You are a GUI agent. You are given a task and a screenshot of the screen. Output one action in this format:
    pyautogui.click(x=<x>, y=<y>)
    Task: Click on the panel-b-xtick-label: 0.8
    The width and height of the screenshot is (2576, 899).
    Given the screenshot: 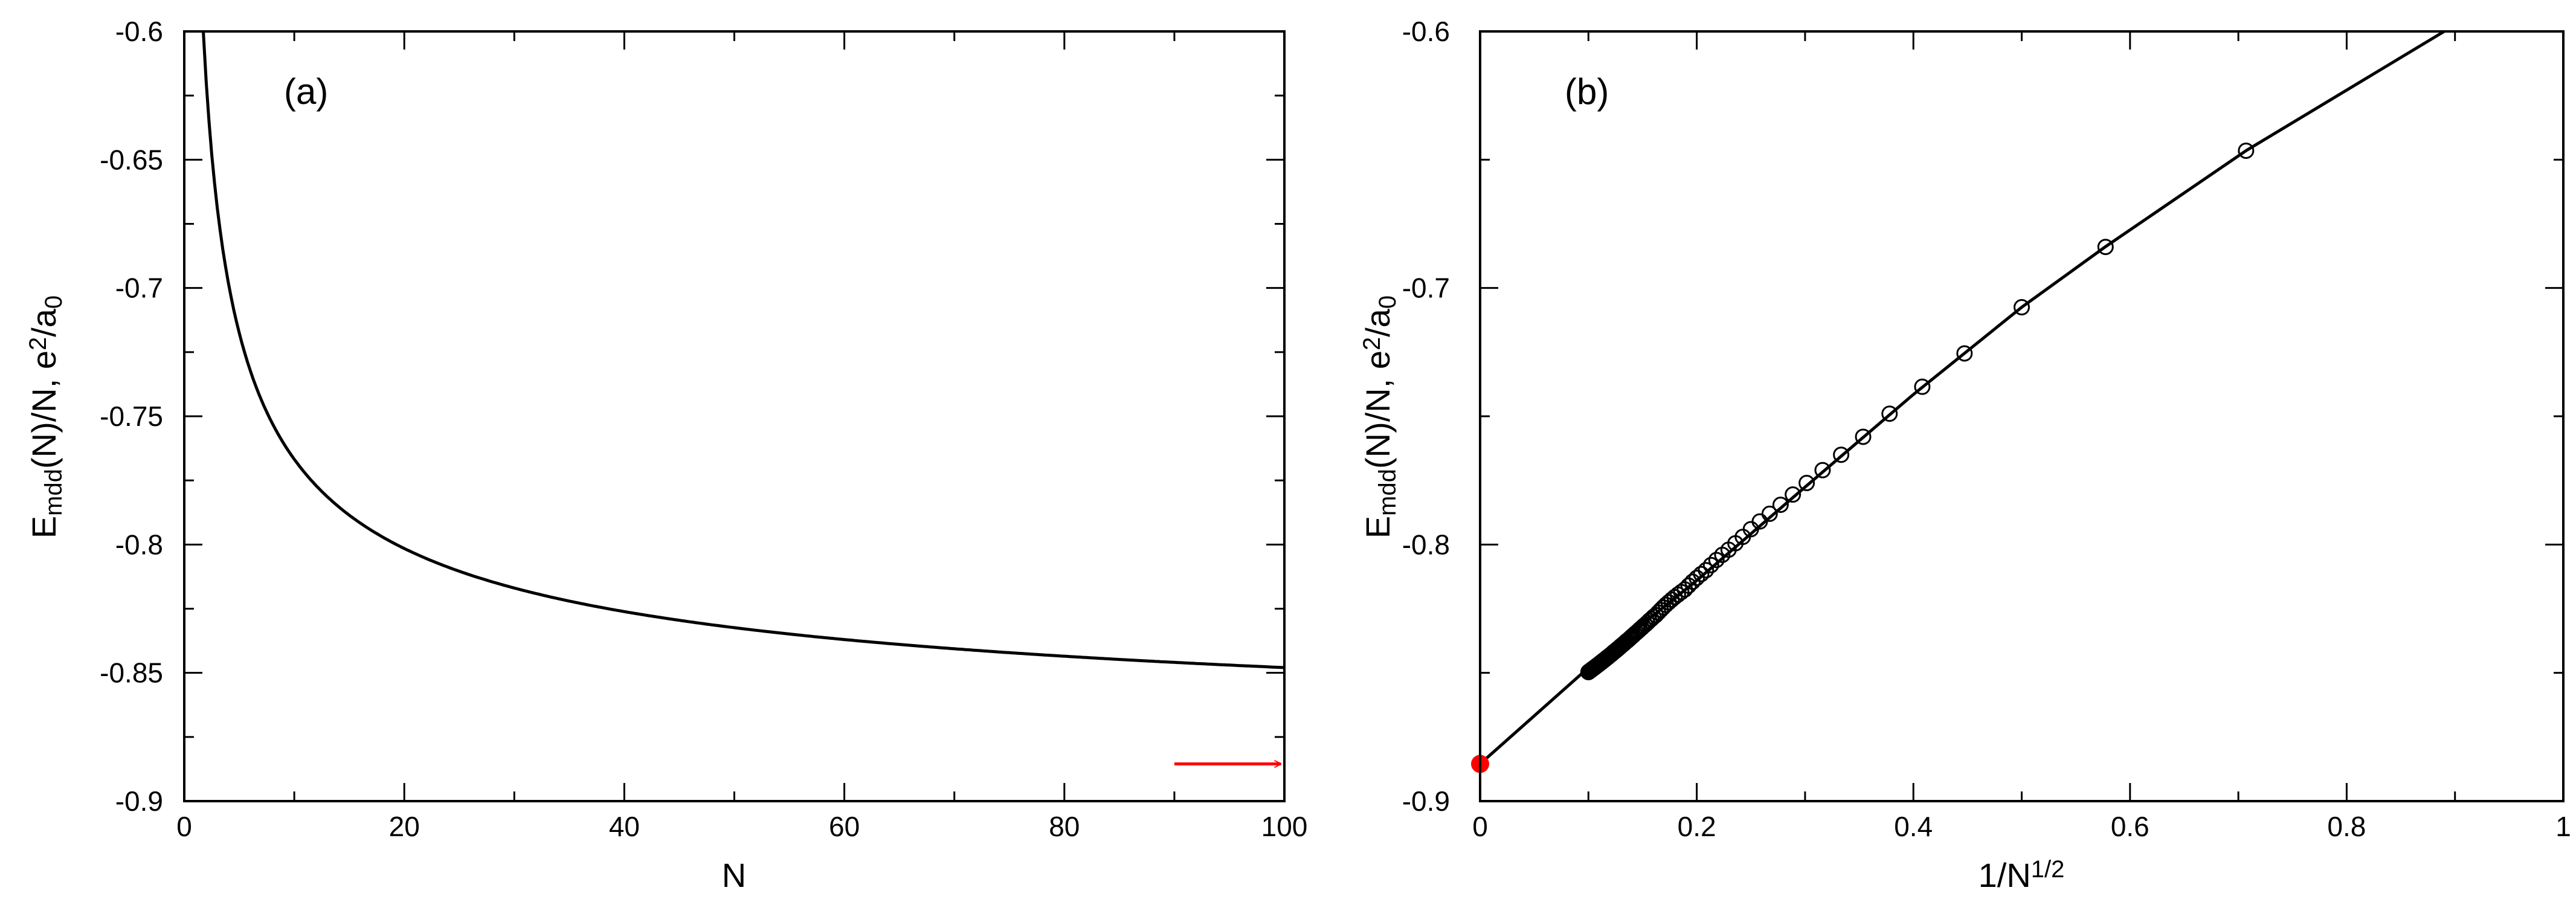 What is the action you would take?
    pyautogui.click(x=2346, y=826)
    